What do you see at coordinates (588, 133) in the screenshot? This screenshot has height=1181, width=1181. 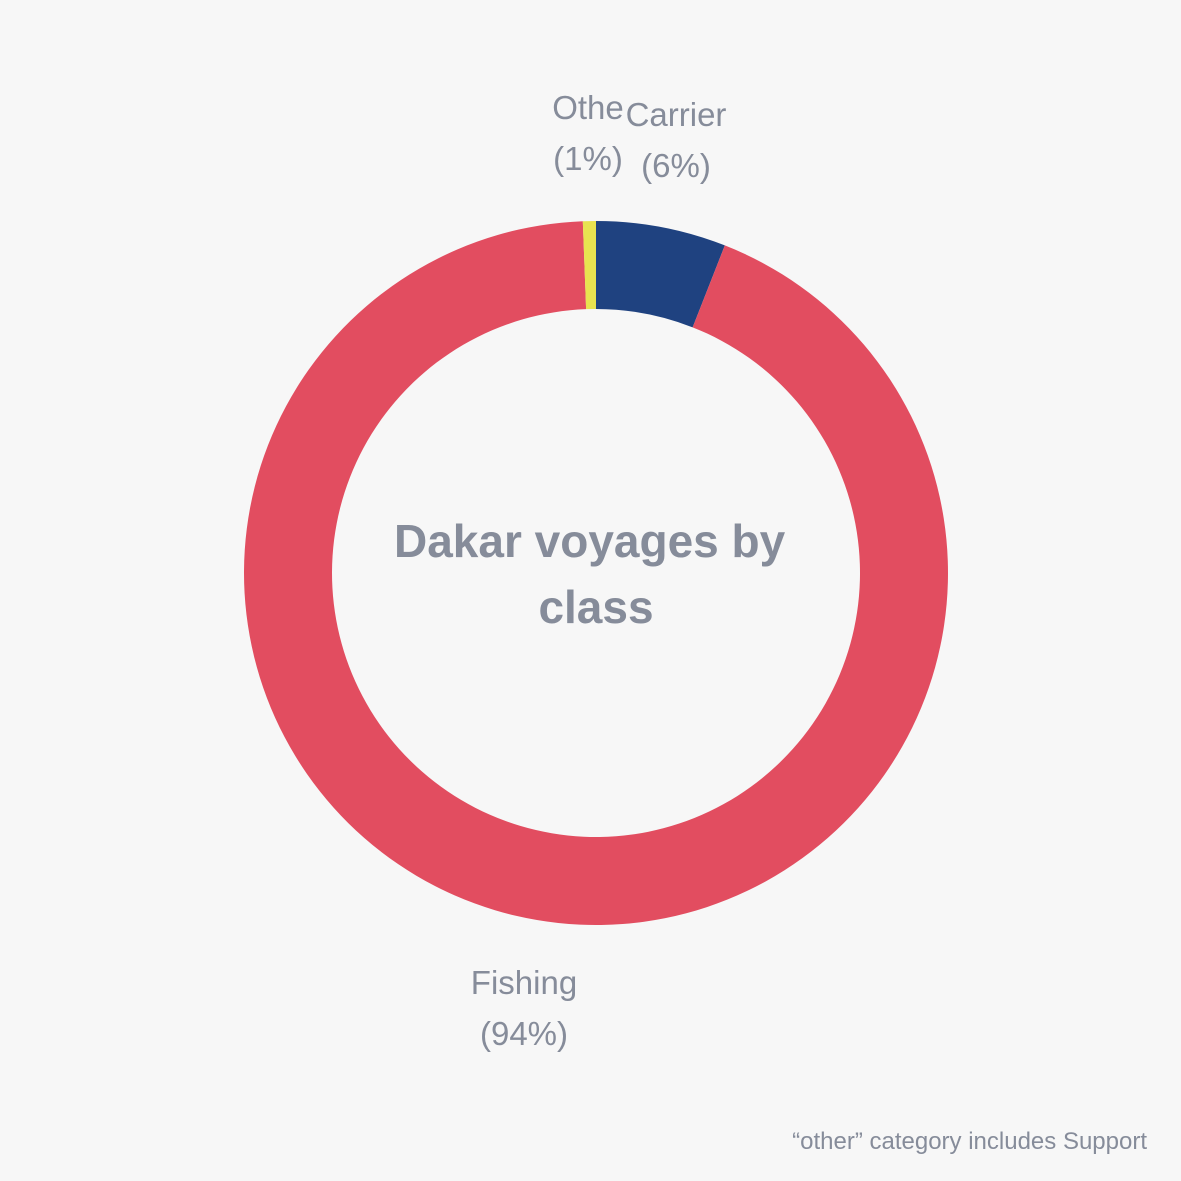 I see `slice-label-othe: Othe (1%)` at bounding box center [588, 133].